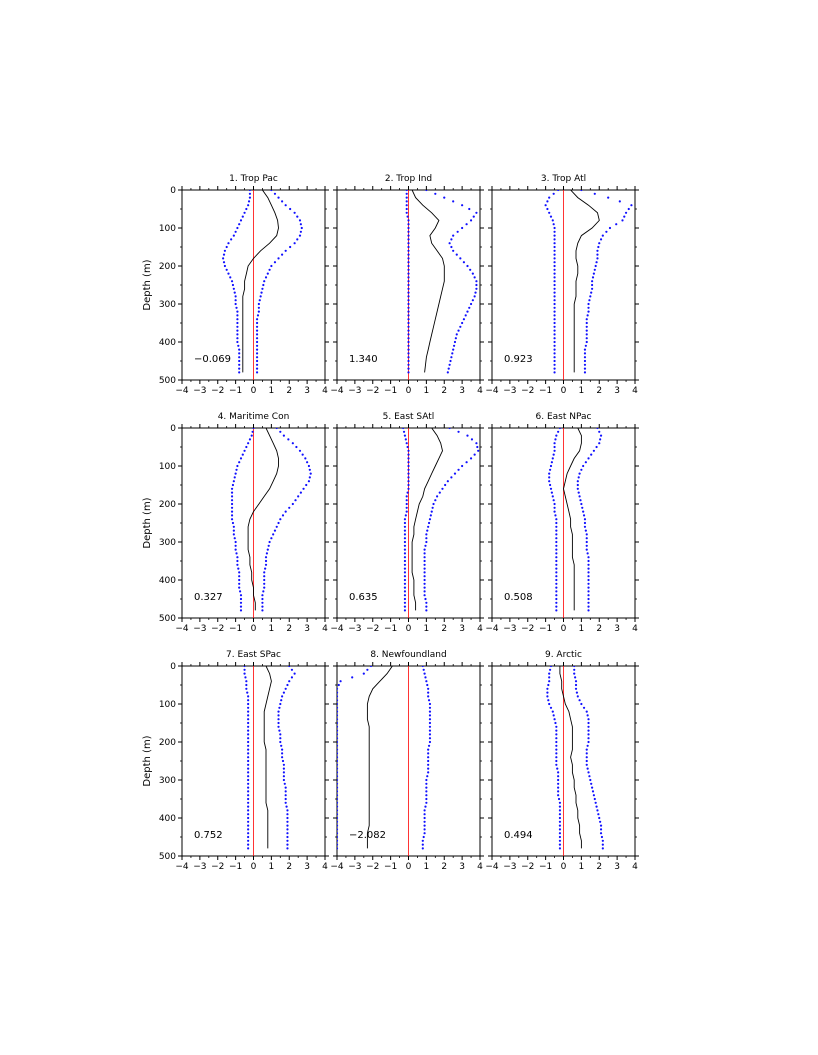  I want to click on x-tick-label: −4, so click(182, 391).